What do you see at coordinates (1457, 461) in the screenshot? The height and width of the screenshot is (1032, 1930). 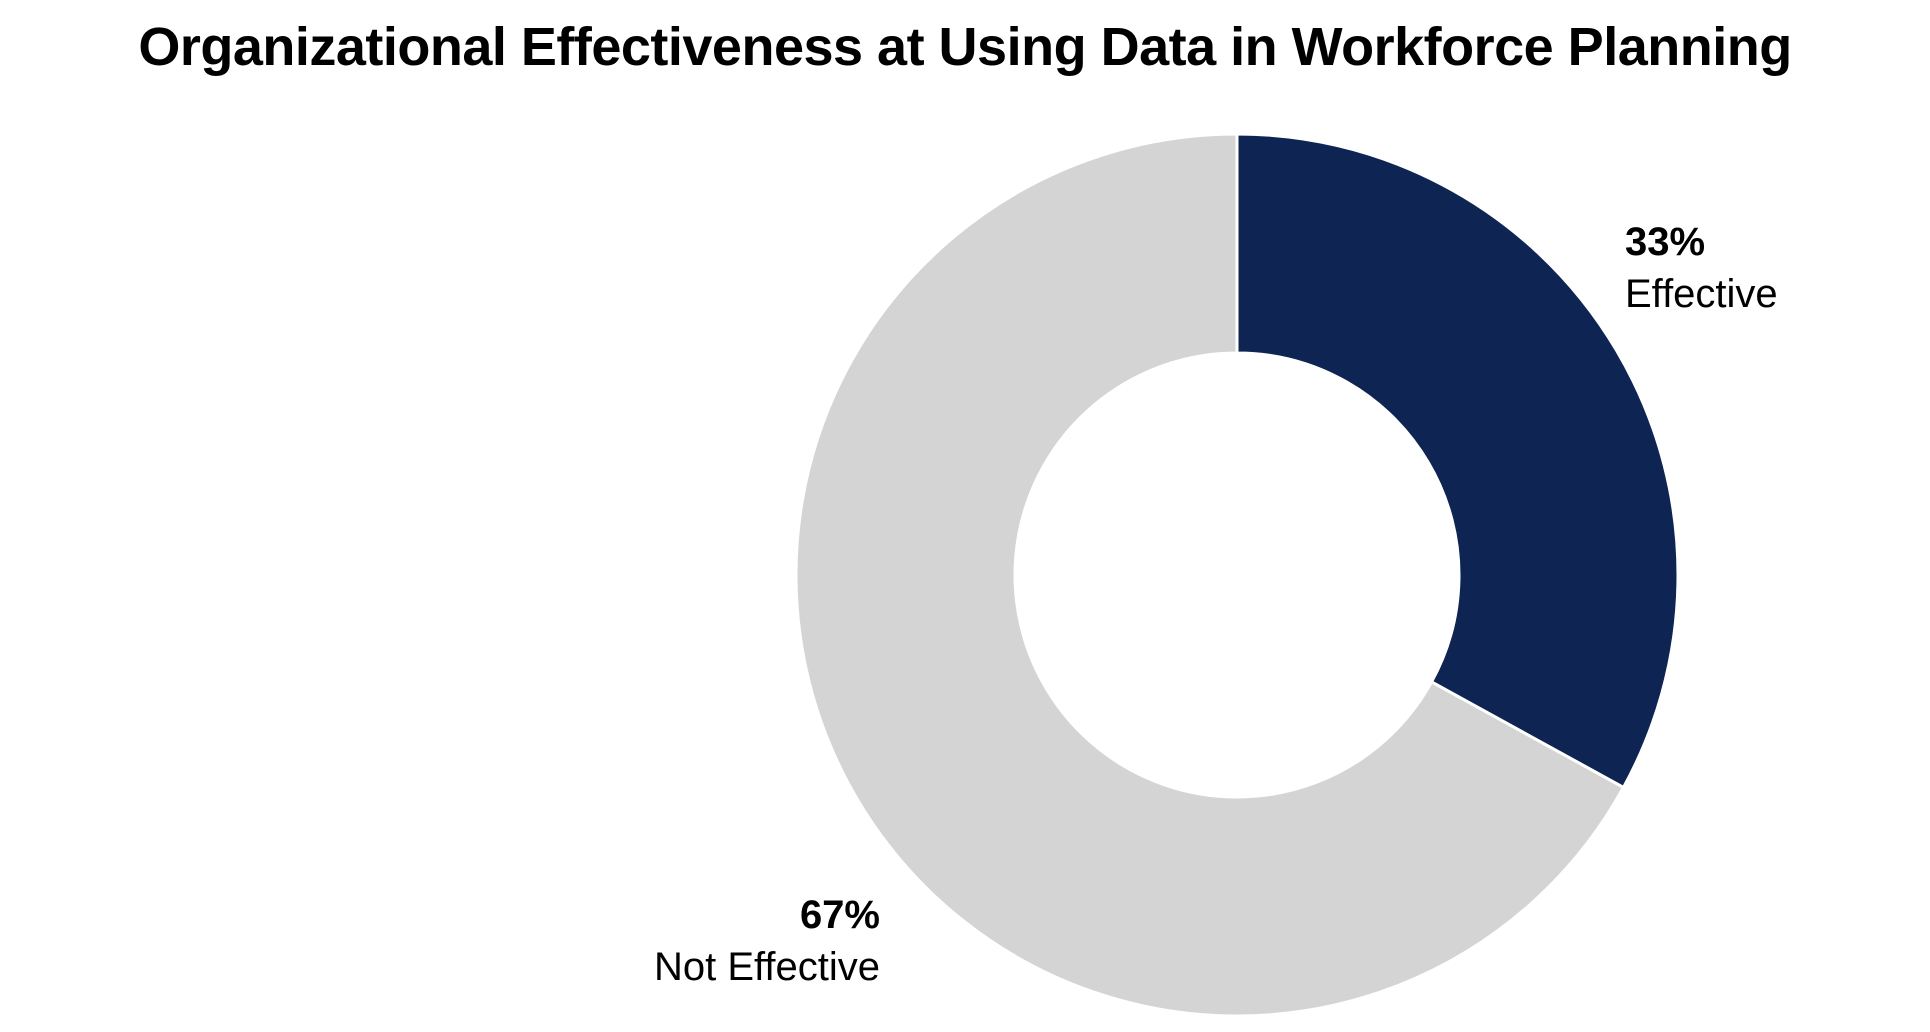 I see `slice-effective` at bounding box center [1457, 461].